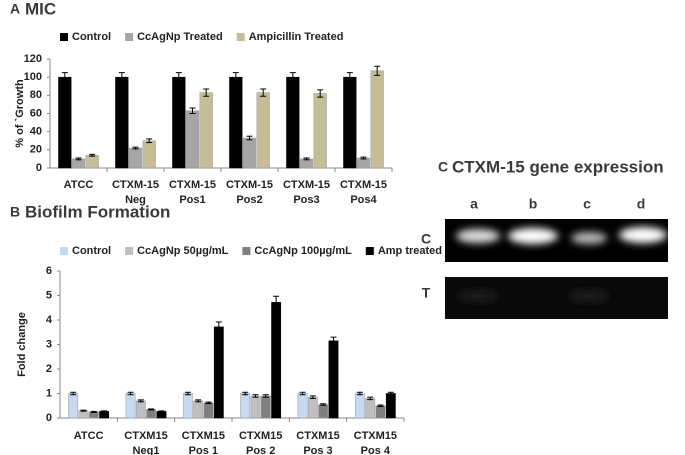  Describe the element at coordinates (49, 393) in the screenshot. I see `y-tick-label: 1` at that location.